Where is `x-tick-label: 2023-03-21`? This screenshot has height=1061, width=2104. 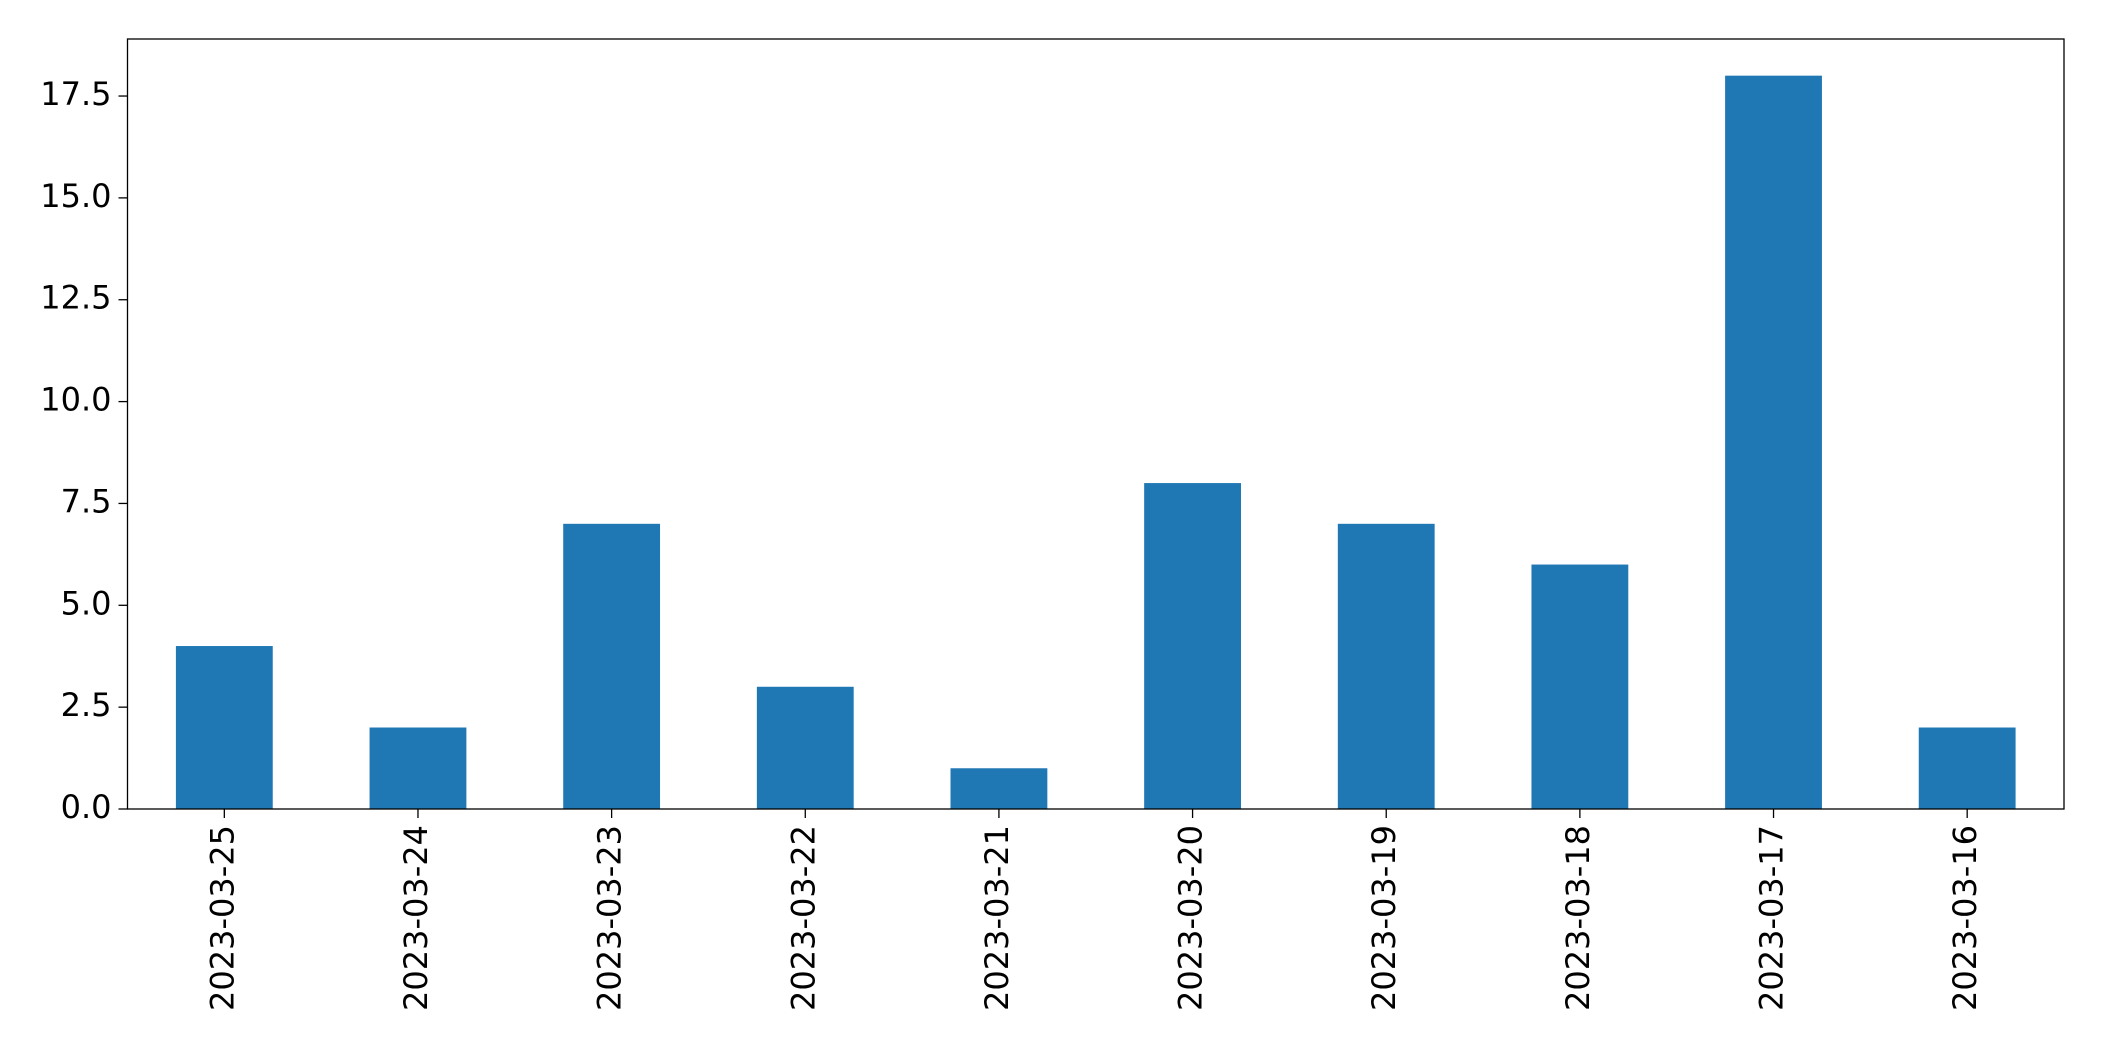
x-tick-label: 2023-03-21 is located at coordinates (997, 918).